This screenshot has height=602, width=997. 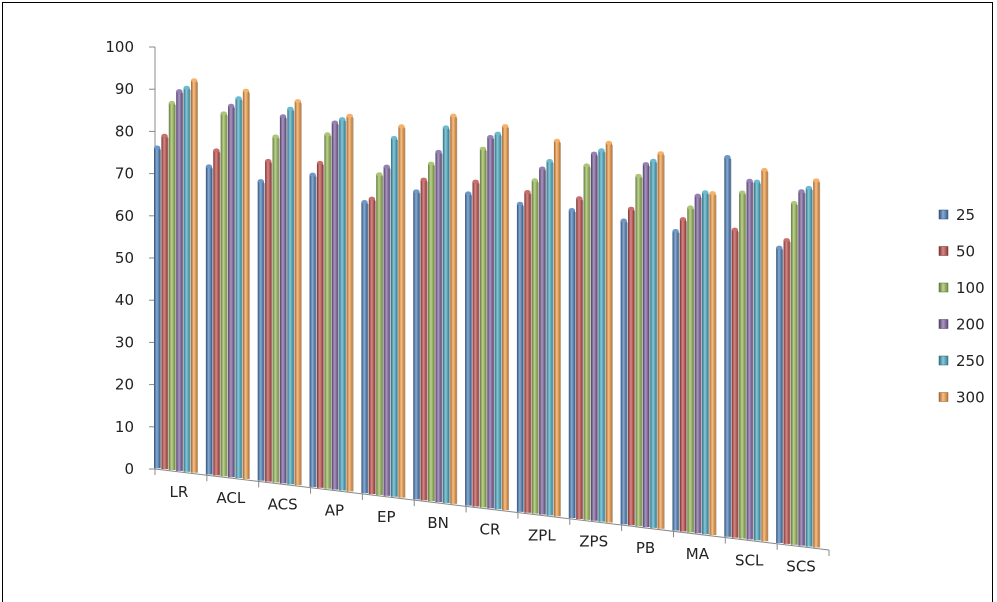 I want to click on x-category-label: BN, so click(x=438, y=523).